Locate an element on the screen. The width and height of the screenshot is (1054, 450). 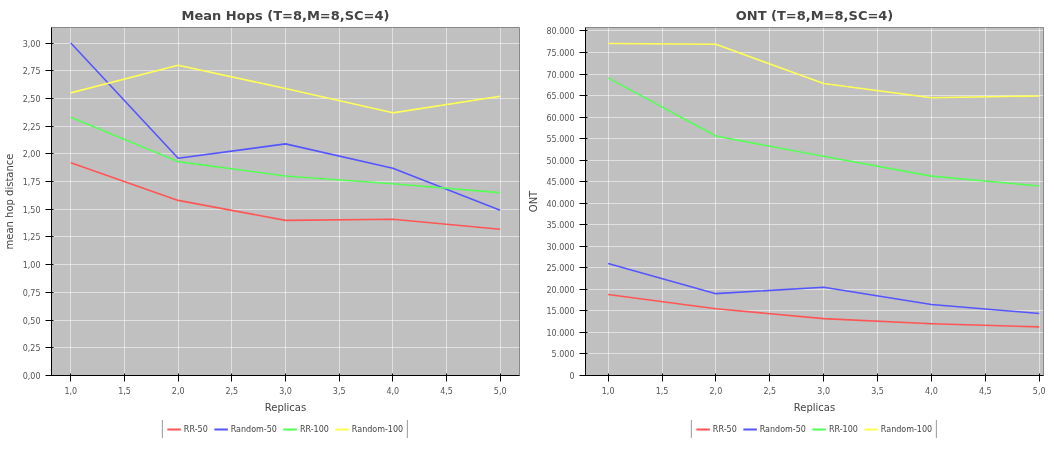
chart-title: ONT (T=8,M=8,SC=4) is located at coordinates (814, 15).